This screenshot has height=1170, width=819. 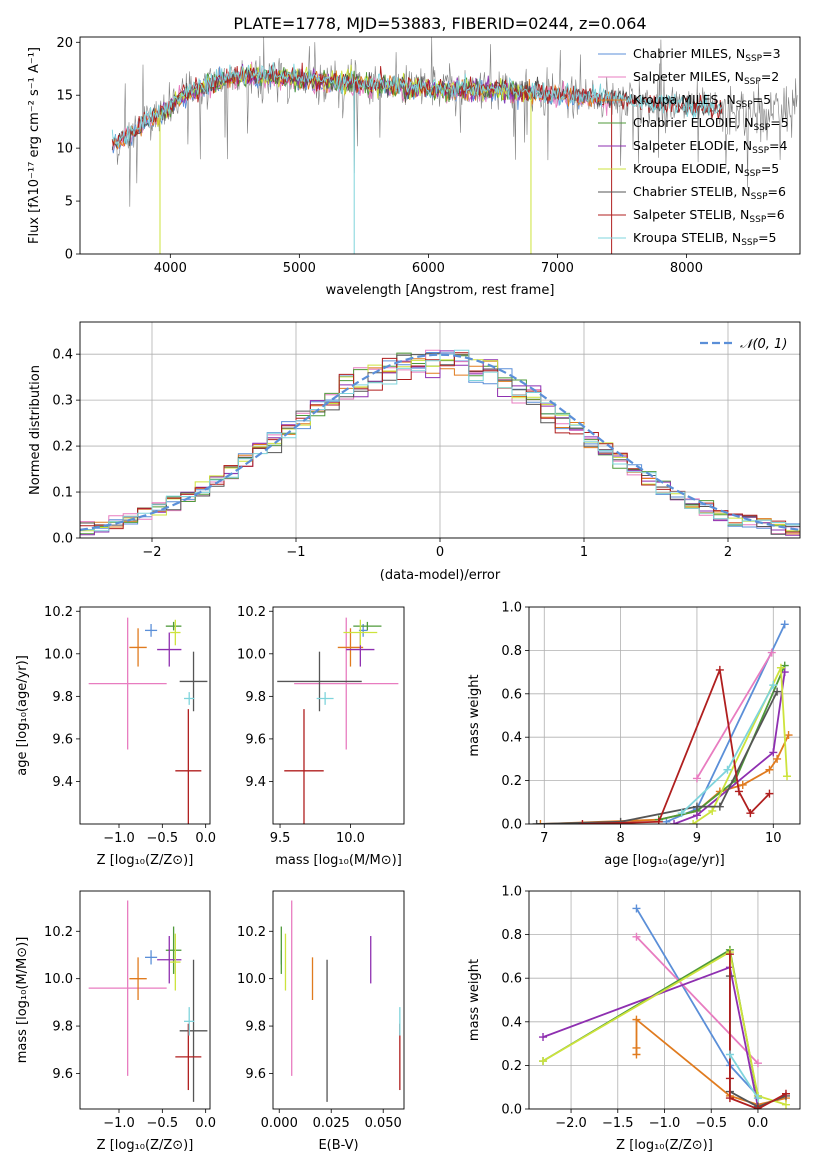 What do you see at coordinates (331, 1123) in the screenshot?
I see `x-tick-label: 0.025` at bounding box center [331, 1123].